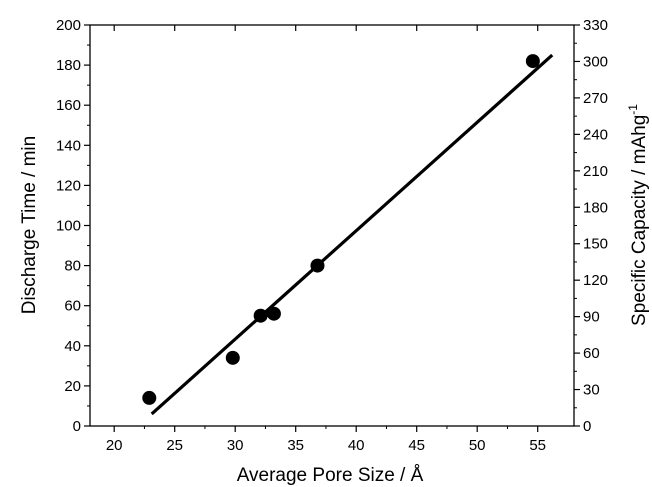  I want to click on y2-tick-label: 0, so click(587, 426).